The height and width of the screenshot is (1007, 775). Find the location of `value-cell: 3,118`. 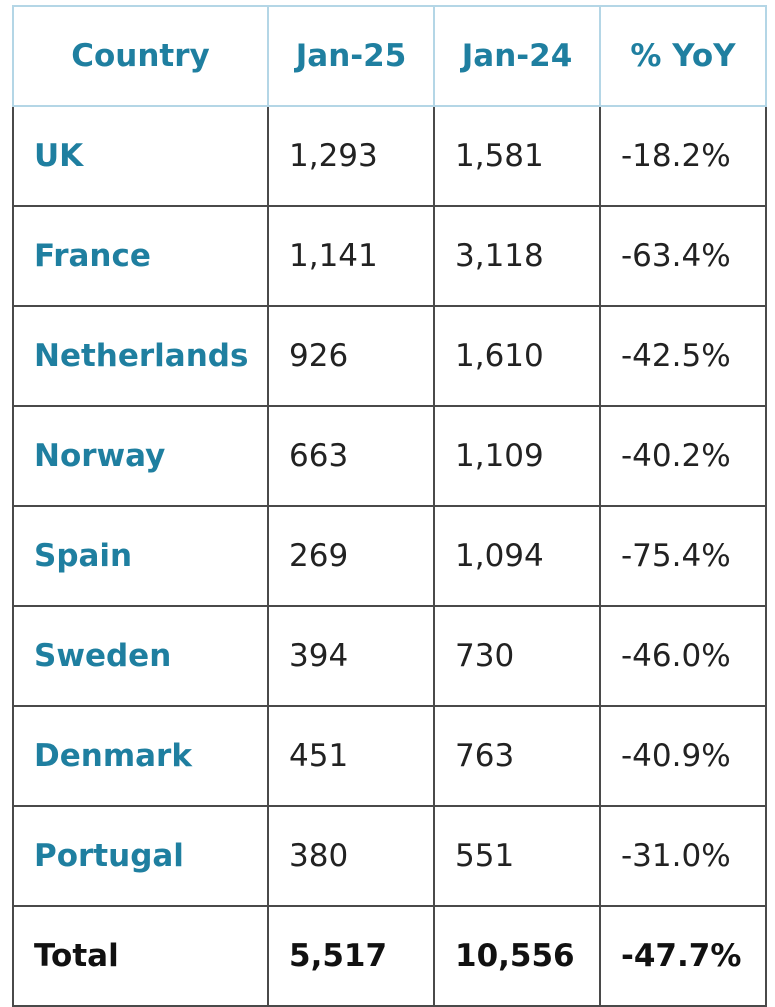

value-cell: 3,118 is located at coordinates (517, 256).